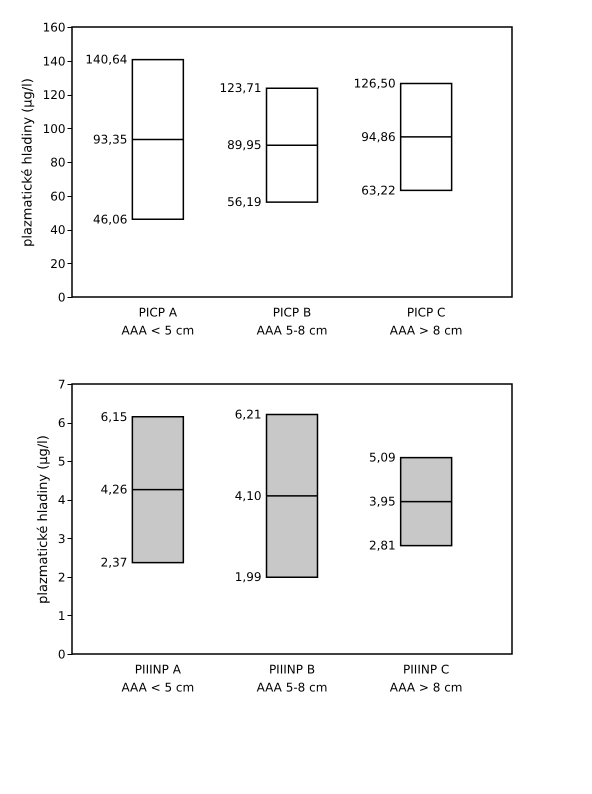 Image resolution: width=592 pixels, height=794 pixels. I want to click on text: 94,86, so click(378, 137).